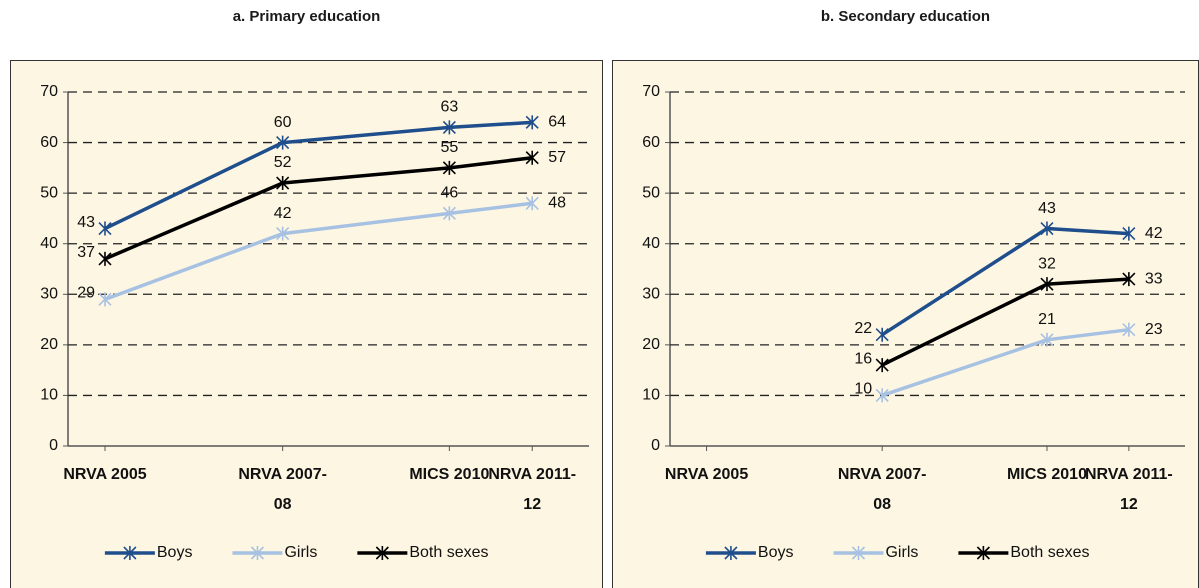  Describe the element at coordinates (86, 252) in the screenshot. I see `data-label: 37` at that location.